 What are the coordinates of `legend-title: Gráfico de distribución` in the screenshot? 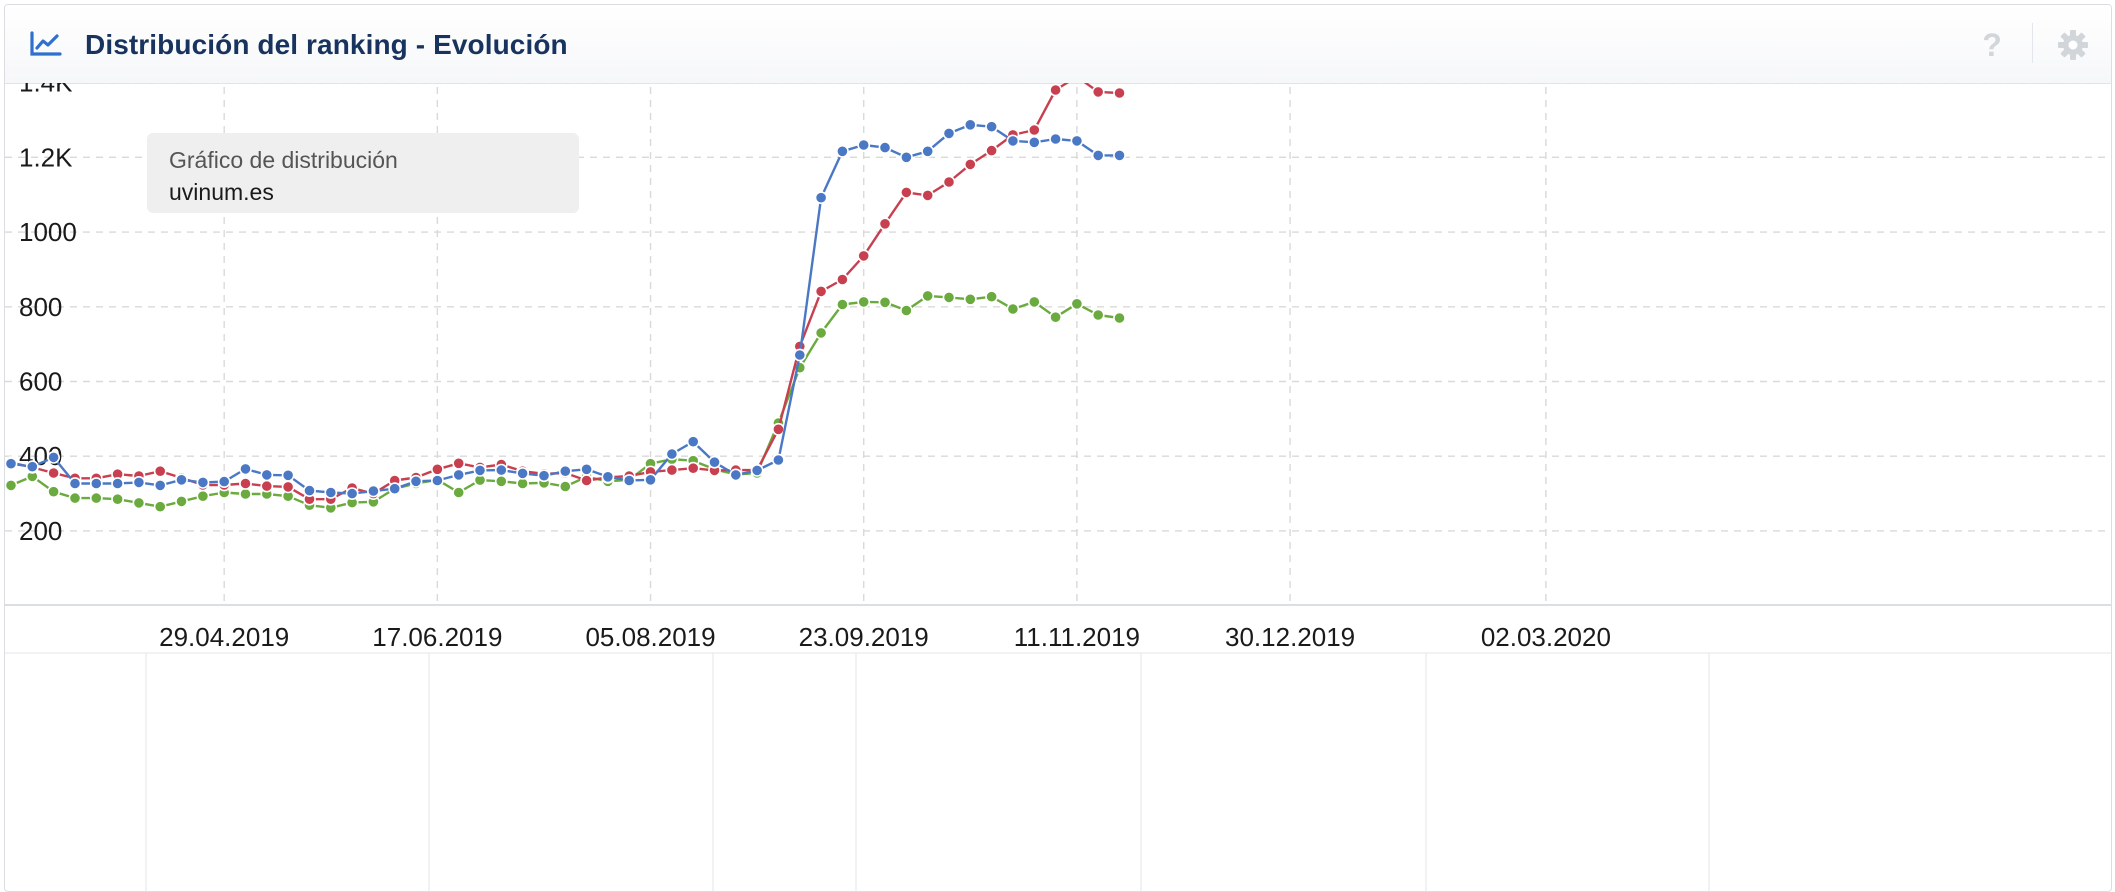 It's located at (283, 160).